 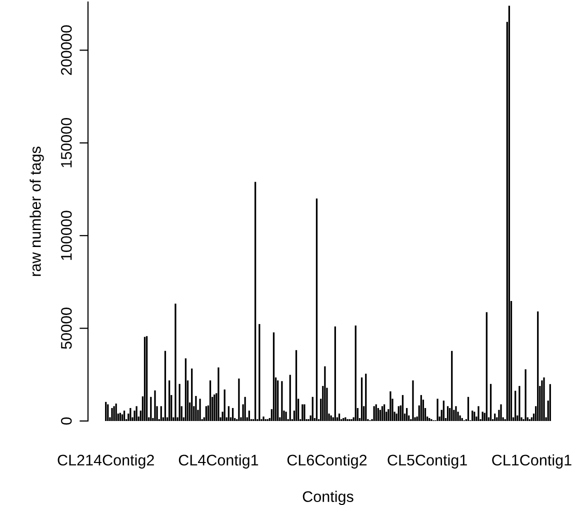 I want to click on x-tick-label: CL214Contig2, so click(x=106, y=461).